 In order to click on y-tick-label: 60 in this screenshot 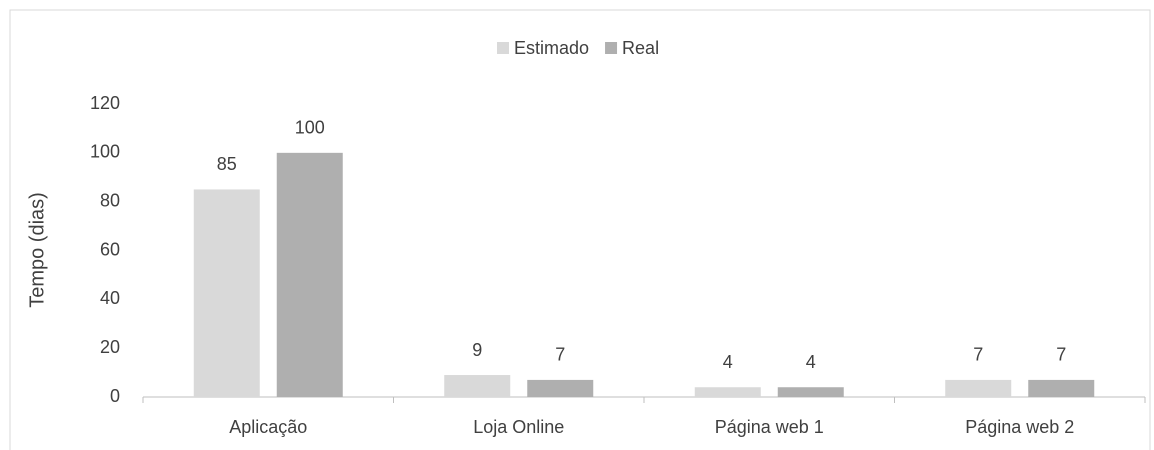, I will do `click(110, 249)`.